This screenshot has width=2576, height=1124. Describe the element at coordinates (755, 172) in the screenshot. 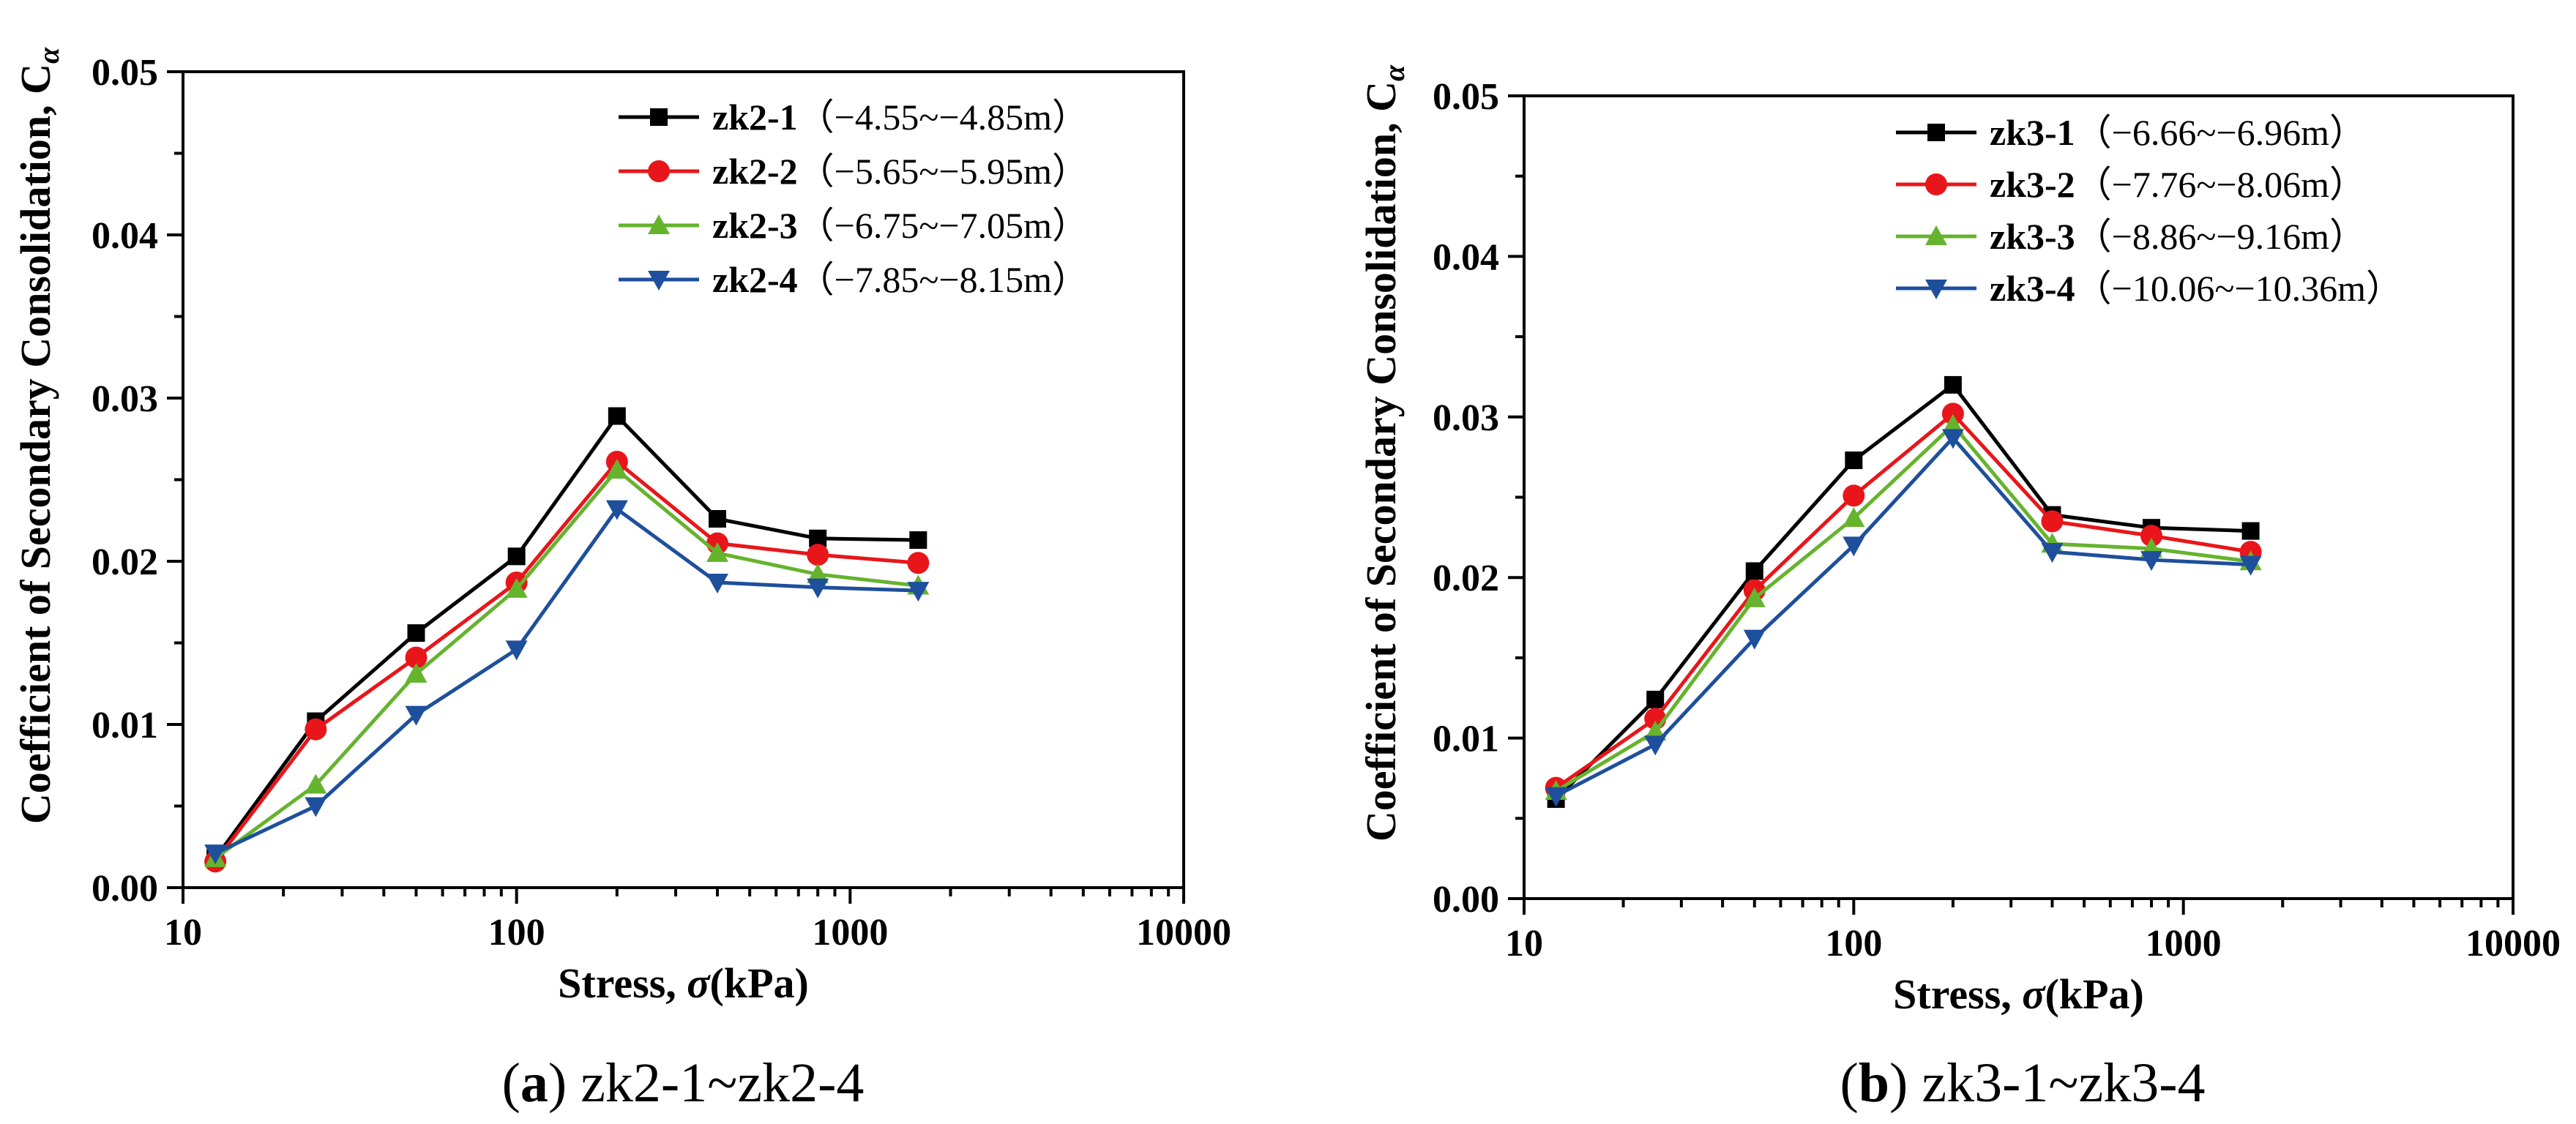

I see `legend-series-name: zk2-2` at that location.